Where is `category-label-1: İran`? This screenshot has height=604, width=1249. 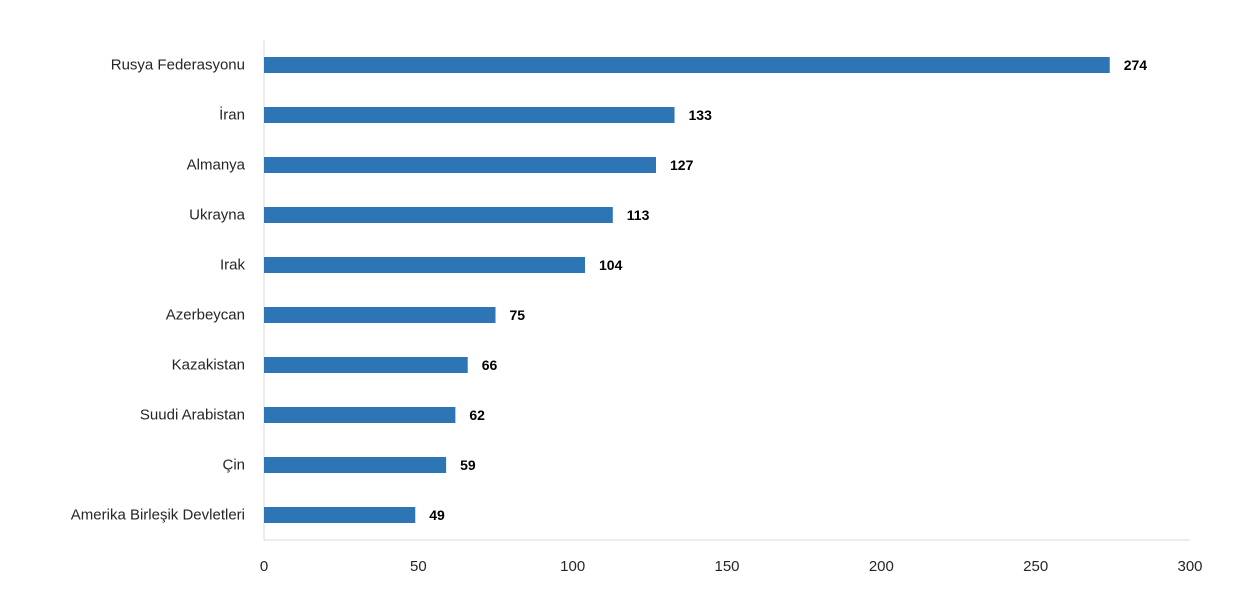 category-label-1: İran is located at coordinates (232, 115).